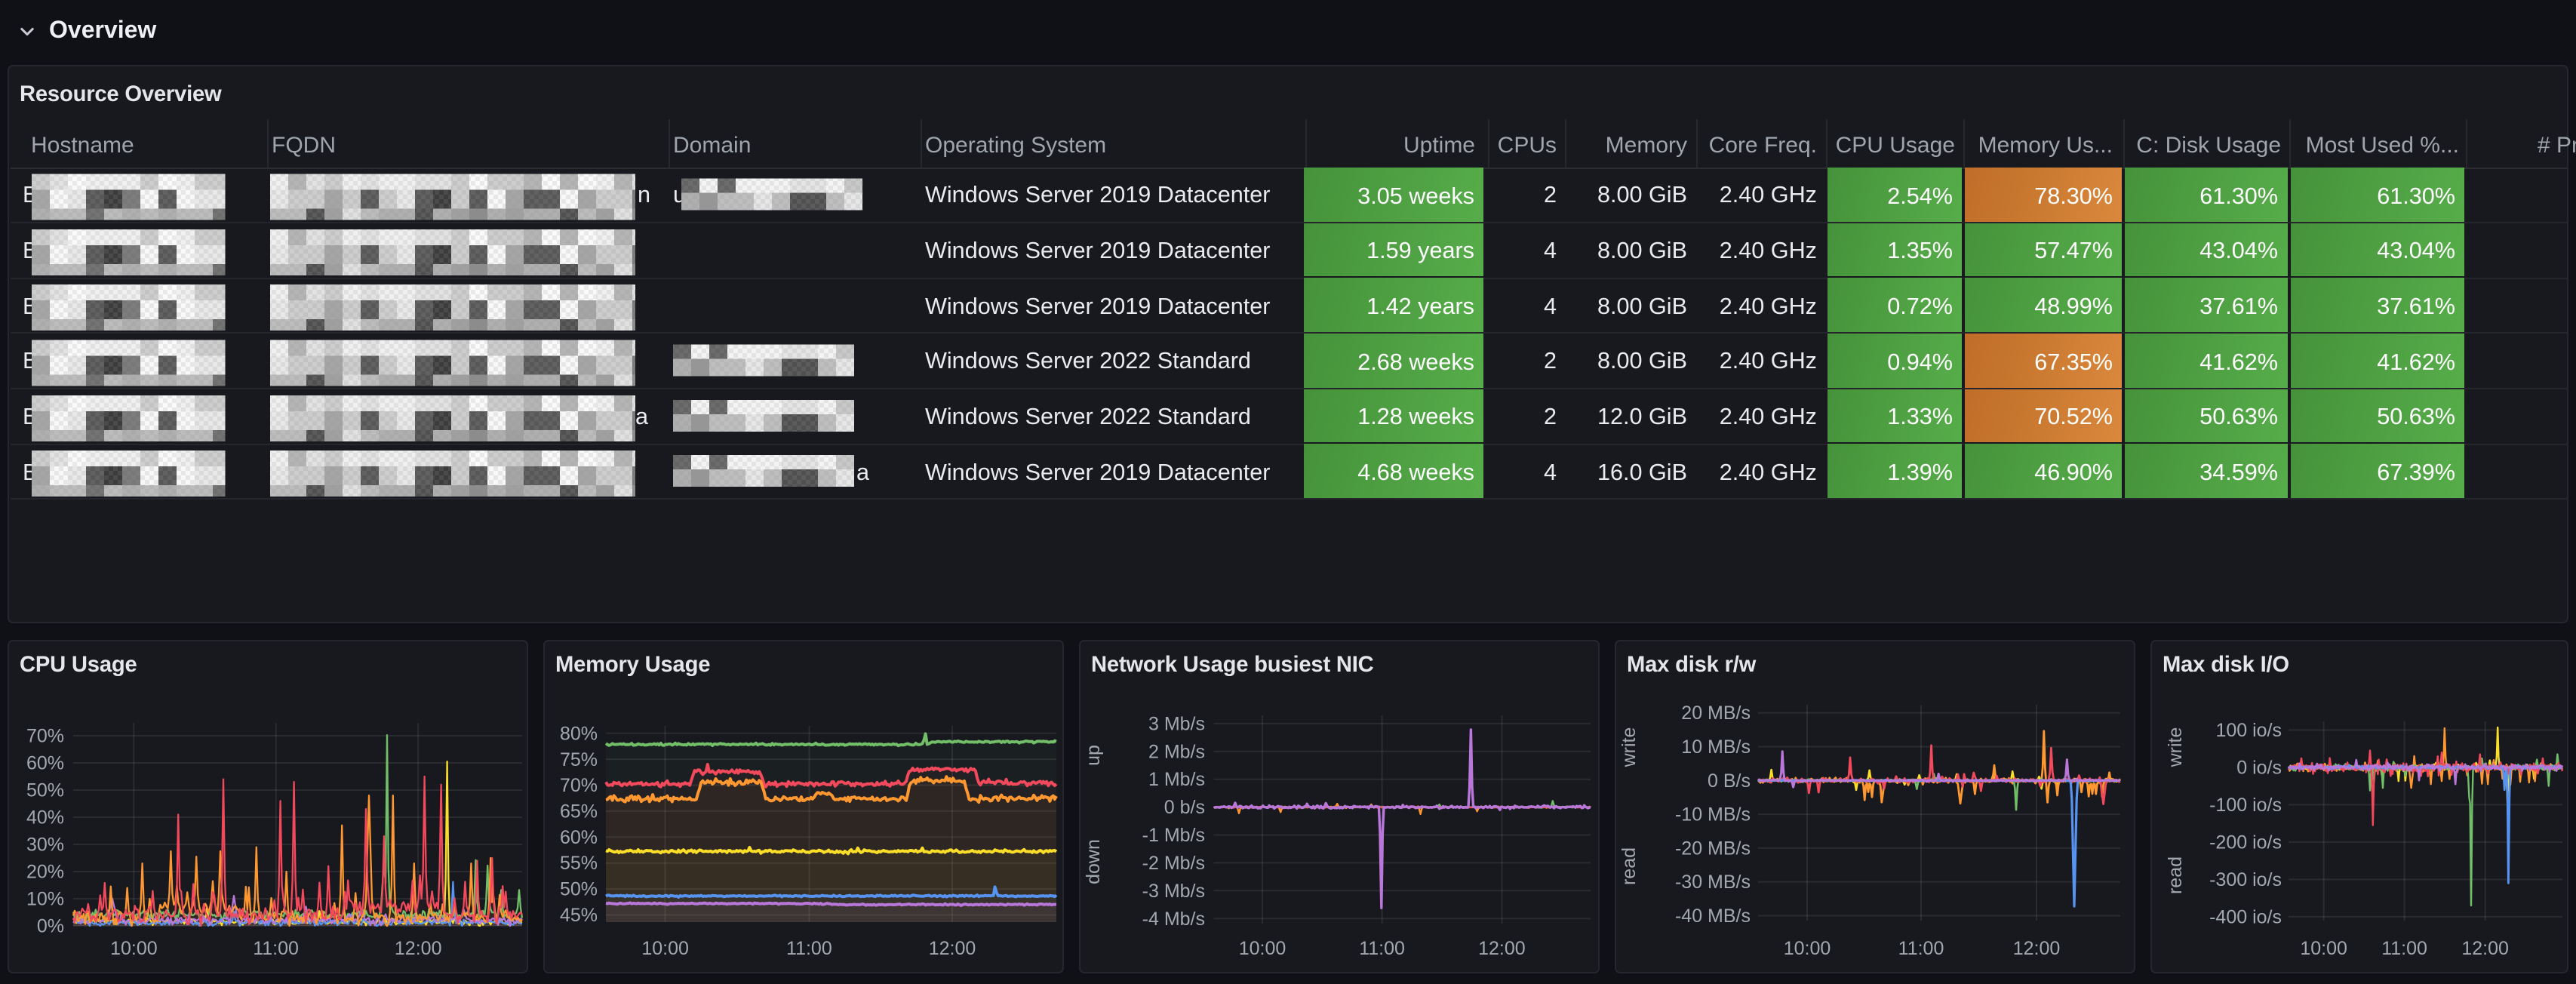 This screenshot has height=984, width=2576. I want to click on svg-text: 65%, so click(579, 812).